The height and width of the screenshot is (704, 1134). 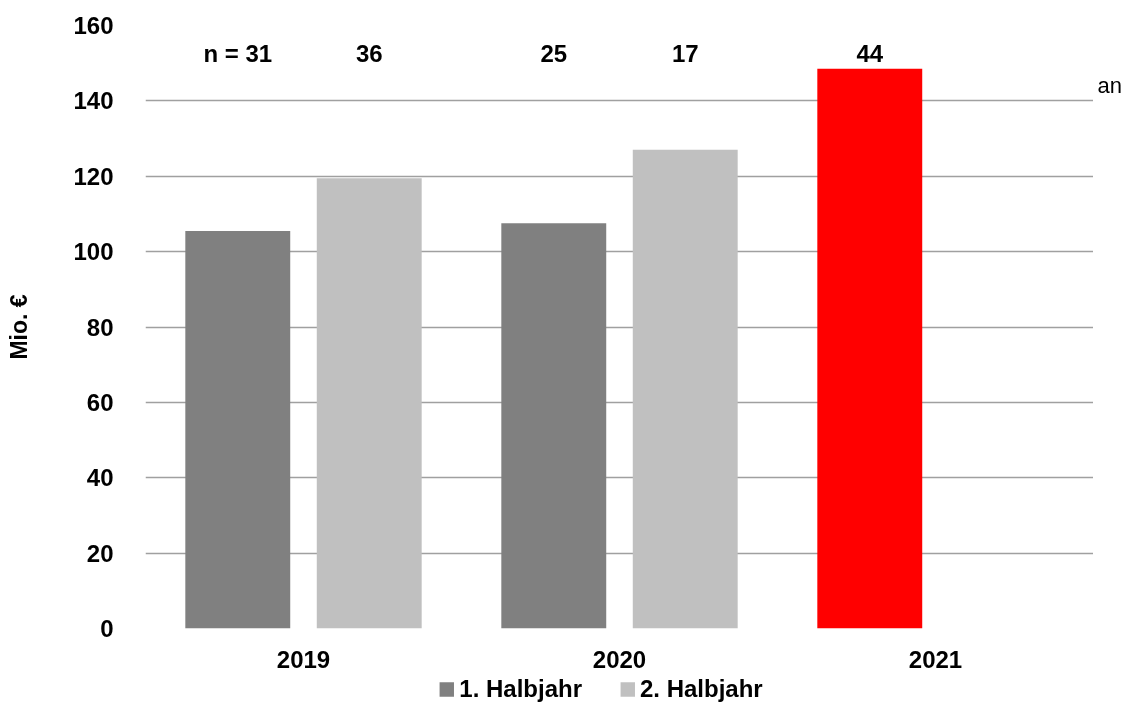 What do you see at coordinates (100, 402) in the screenshot?
I see `y-tick-label: 60` at bounding box center [100, 402].